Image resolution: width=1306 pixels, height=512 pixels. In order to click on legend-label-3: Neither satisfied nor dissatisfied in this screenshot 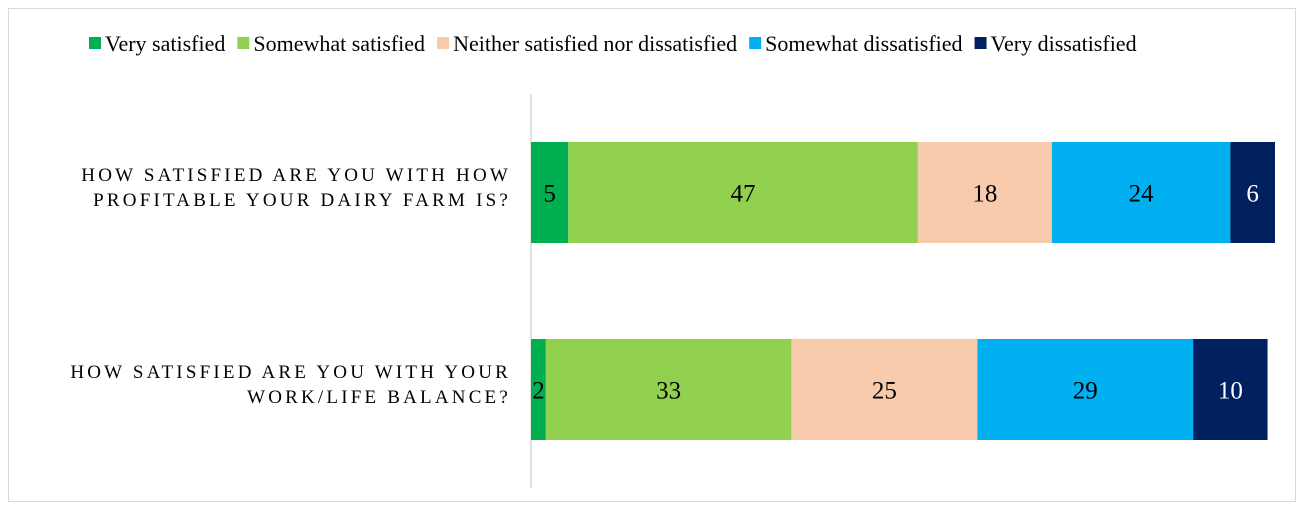, I will do `click(595, 43)`.